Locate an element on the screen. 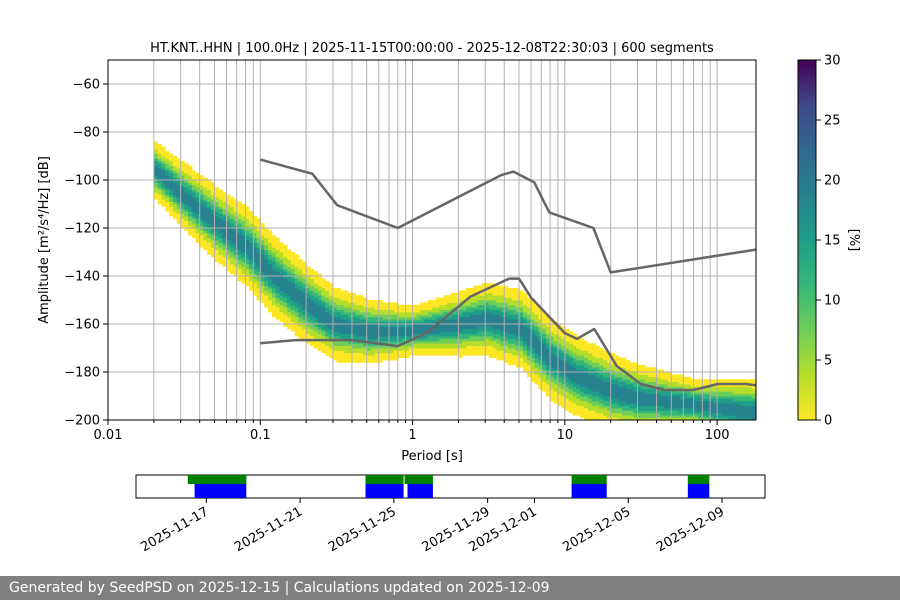  x-tick-label: 1 is located at coordinates (412, 435).